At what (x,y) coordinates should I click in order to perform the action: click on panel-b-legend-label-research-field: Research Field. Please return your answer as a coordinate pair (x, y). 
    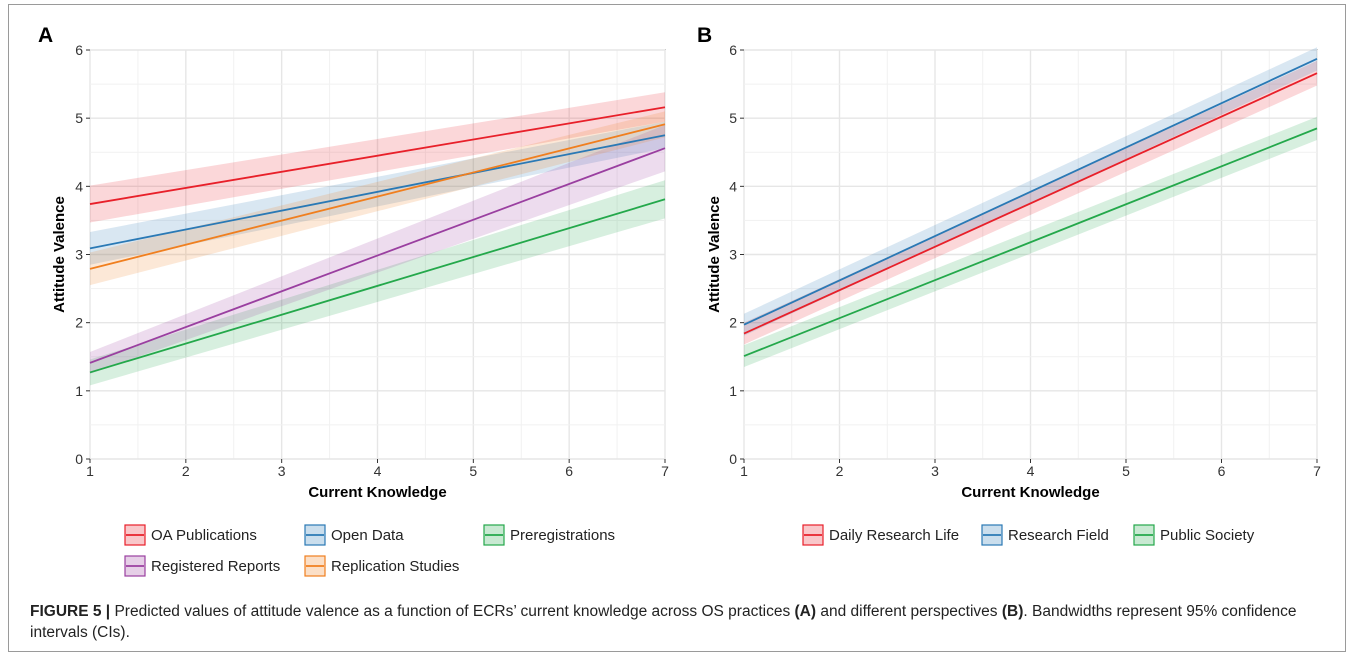
    Looking at the image, I should click on (1058, 535).